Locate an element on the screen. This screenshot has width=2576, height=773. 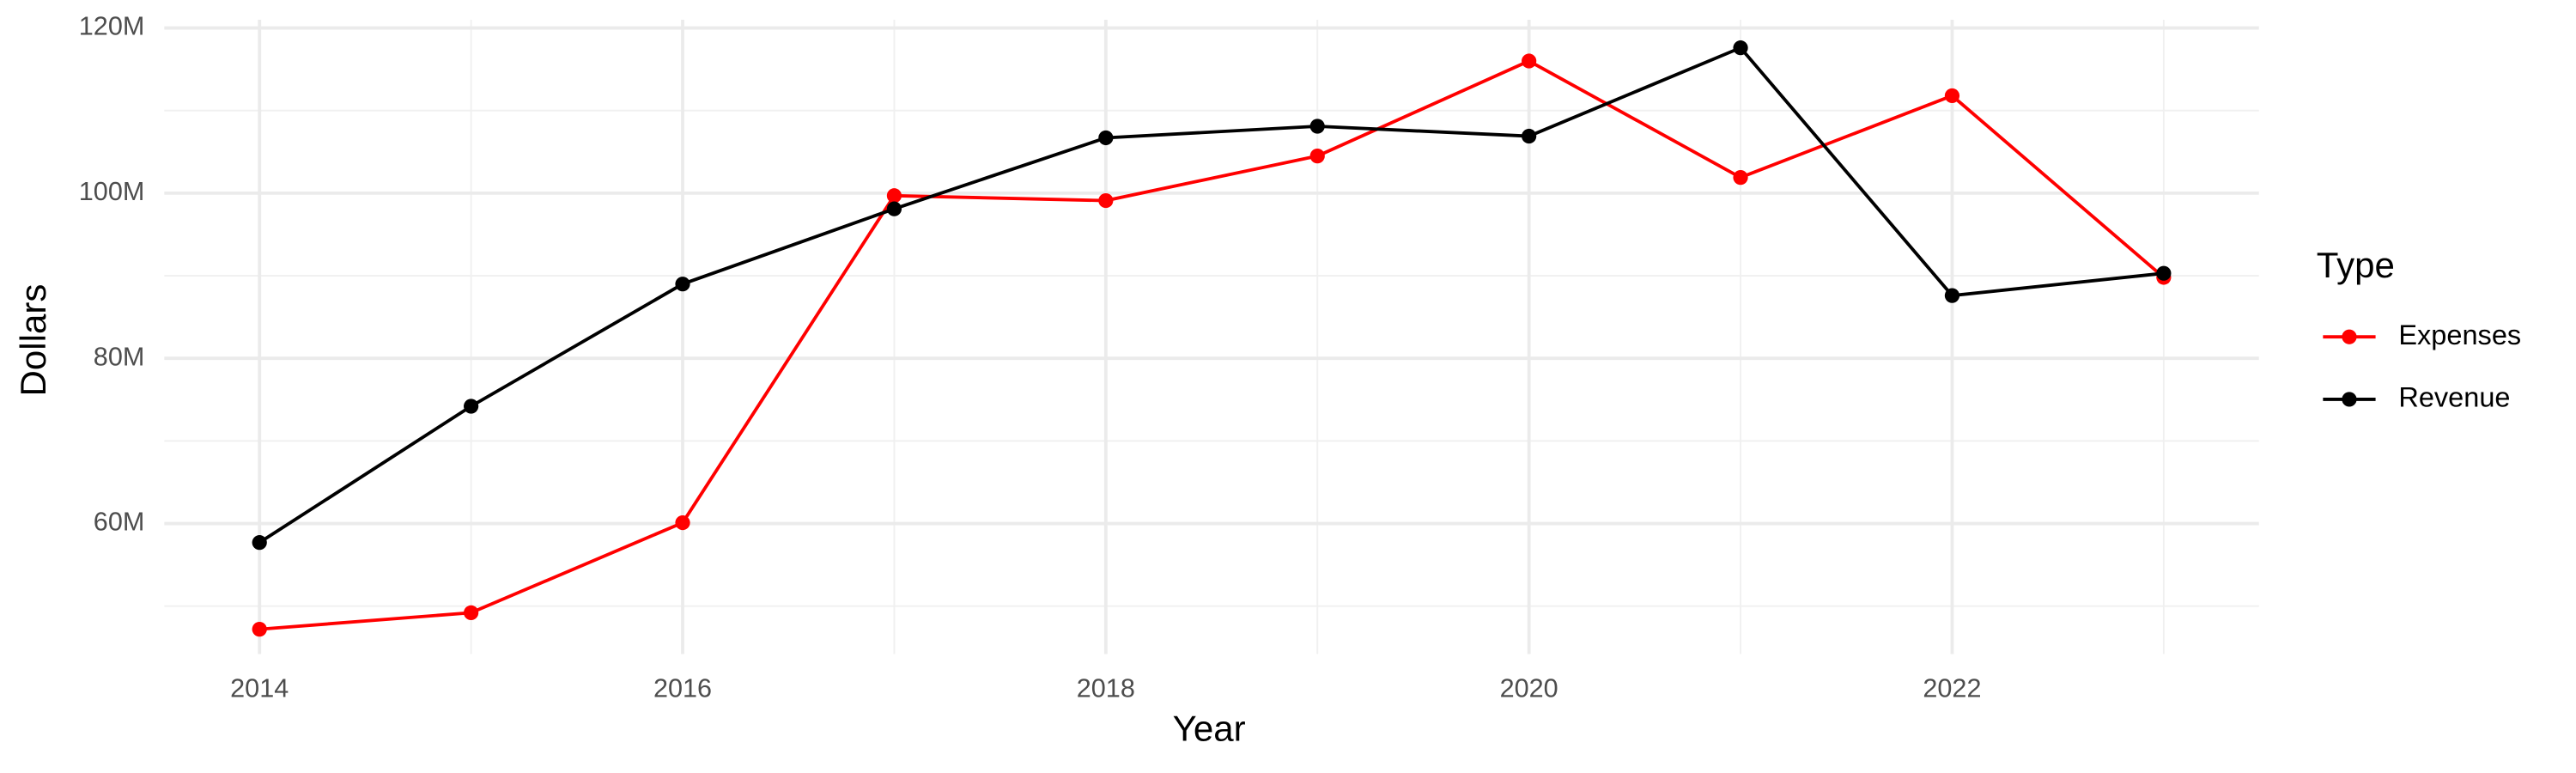
y-tick-label: 100M is located at coordinates (112, 191).